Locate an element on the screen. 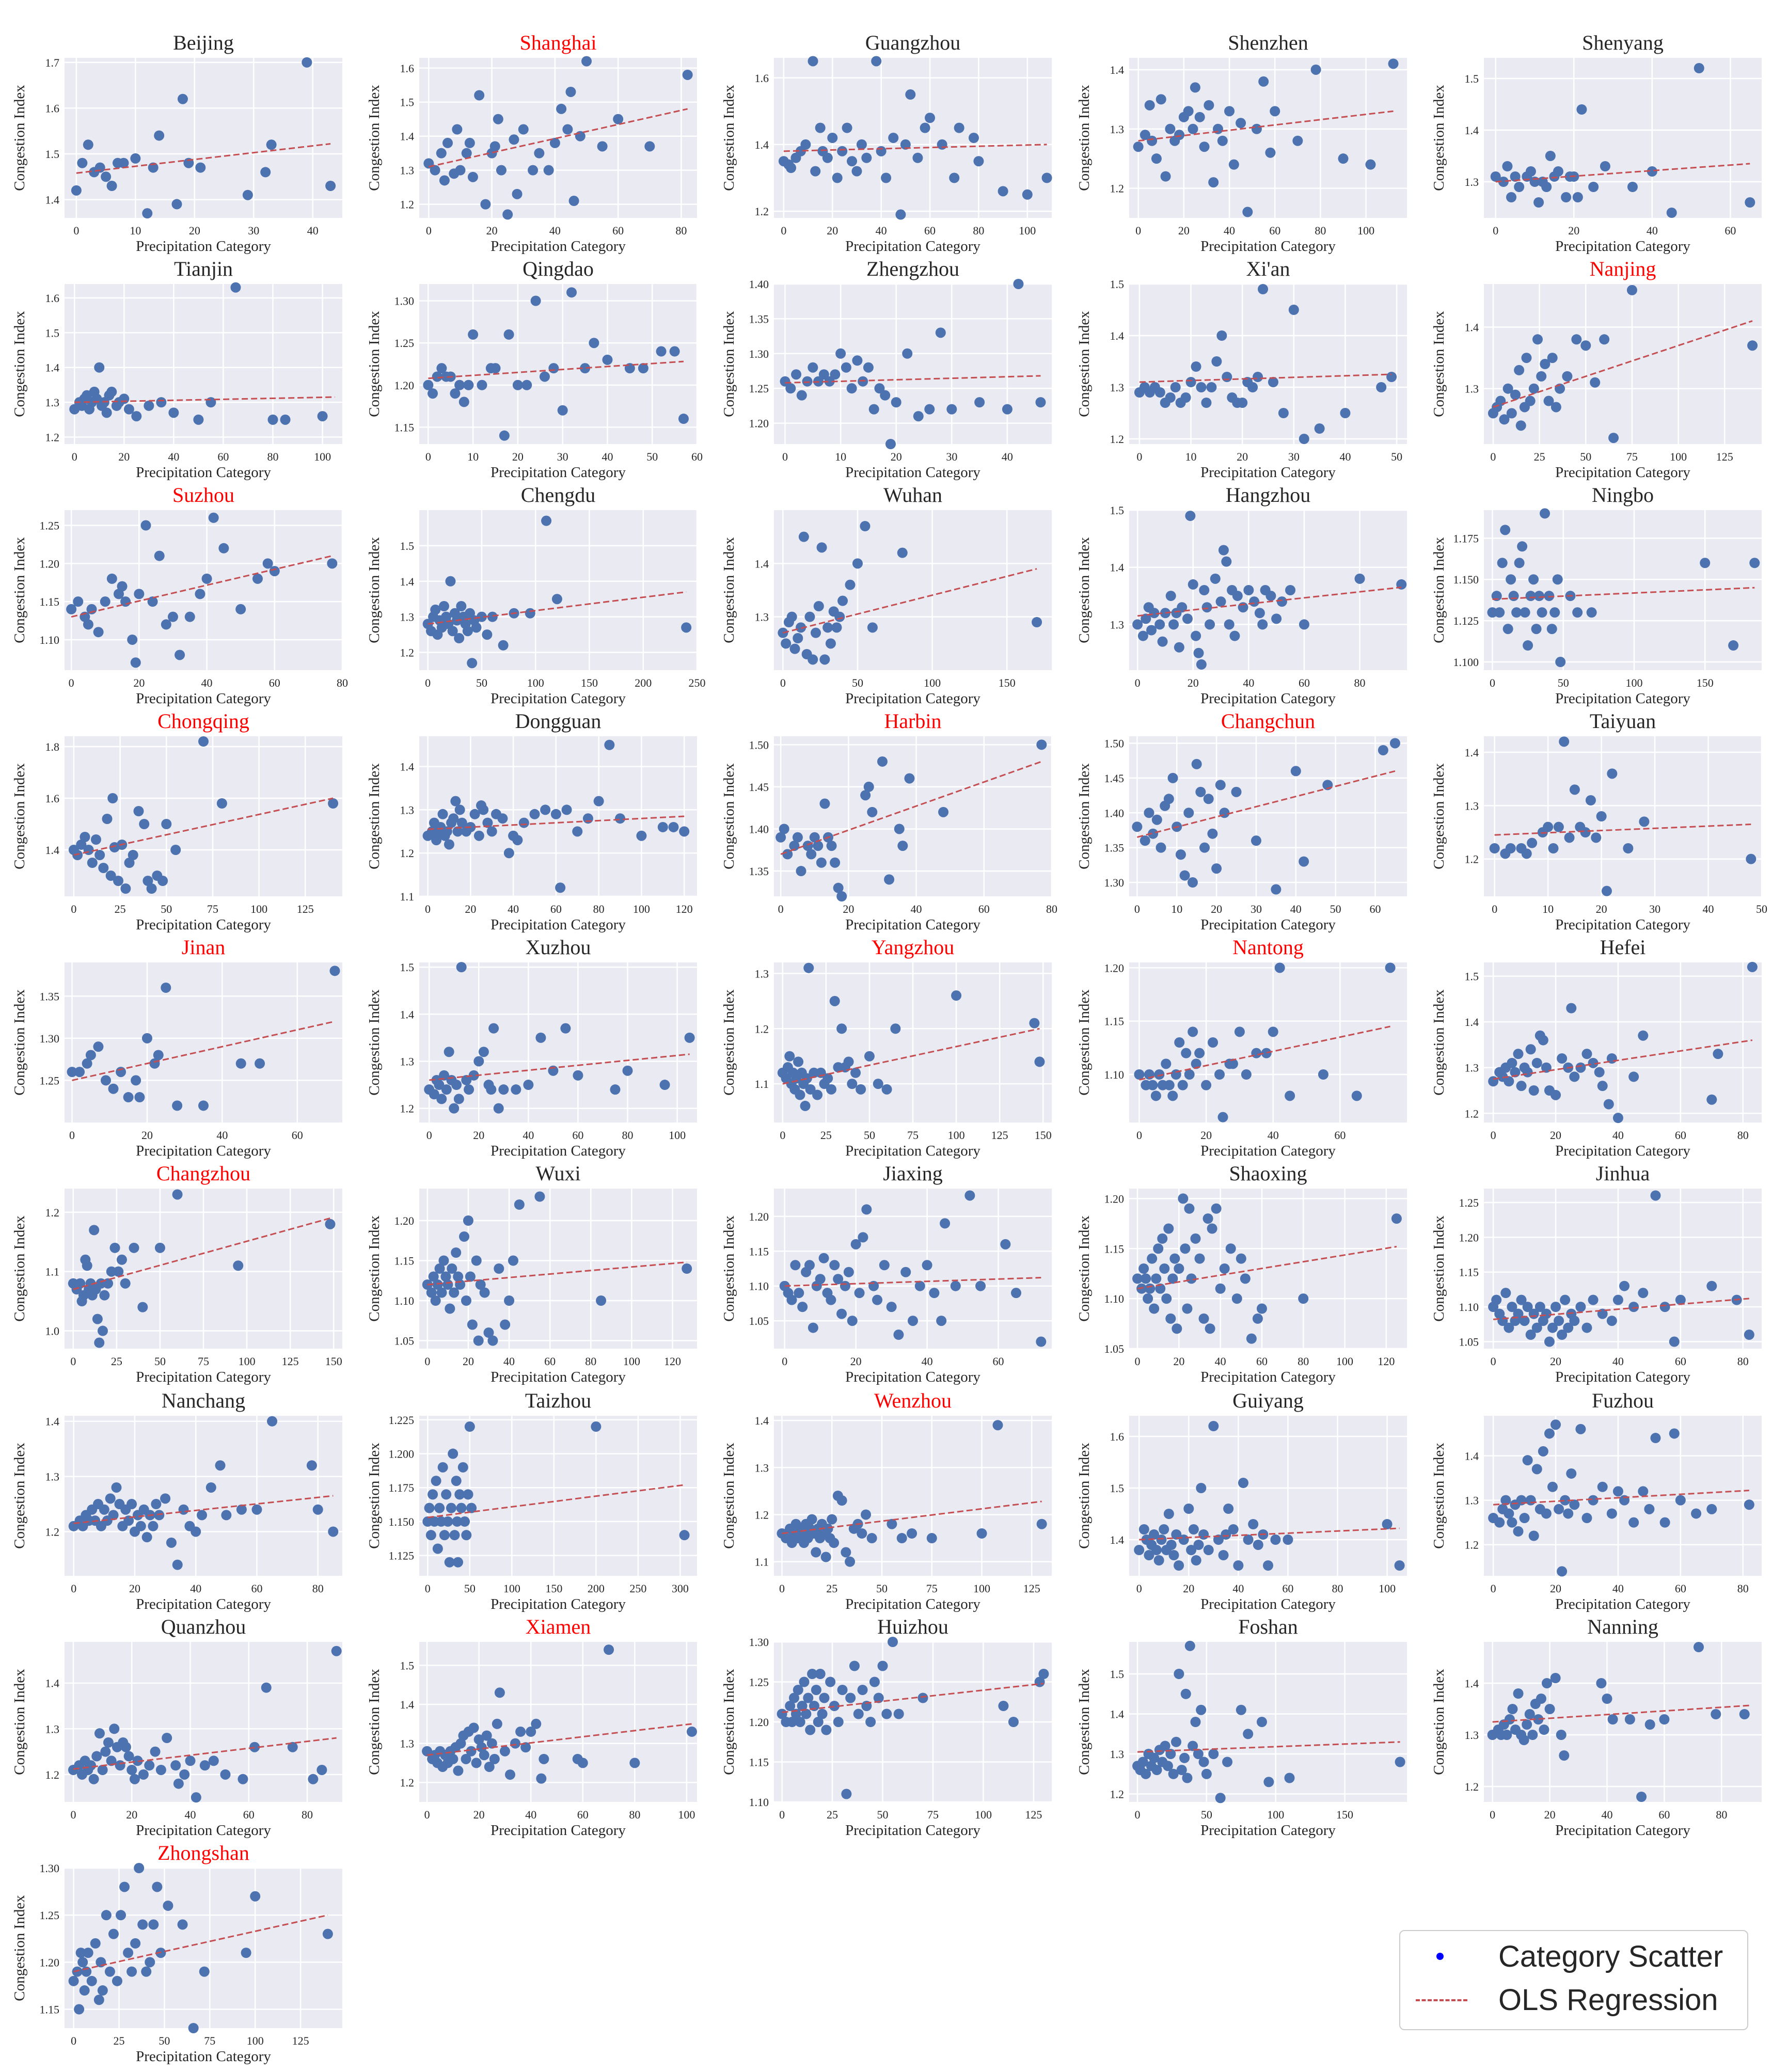 The width and height of the screenshot is (1772, 2072). x-tick-label: 50 is located at coordinates (1396, 457).